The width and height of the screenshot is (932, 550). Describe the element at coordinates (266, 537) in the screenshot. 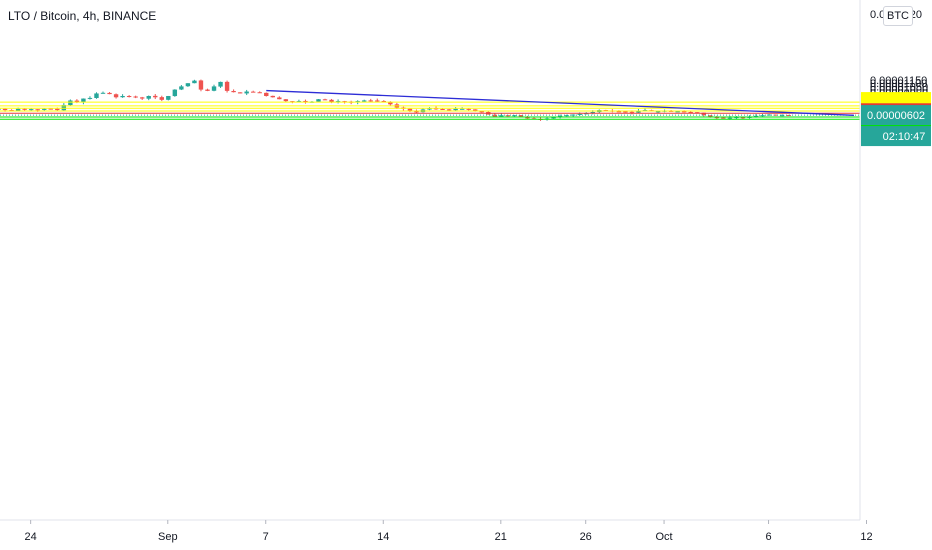

I see `time-tick-label: 7` at that location.